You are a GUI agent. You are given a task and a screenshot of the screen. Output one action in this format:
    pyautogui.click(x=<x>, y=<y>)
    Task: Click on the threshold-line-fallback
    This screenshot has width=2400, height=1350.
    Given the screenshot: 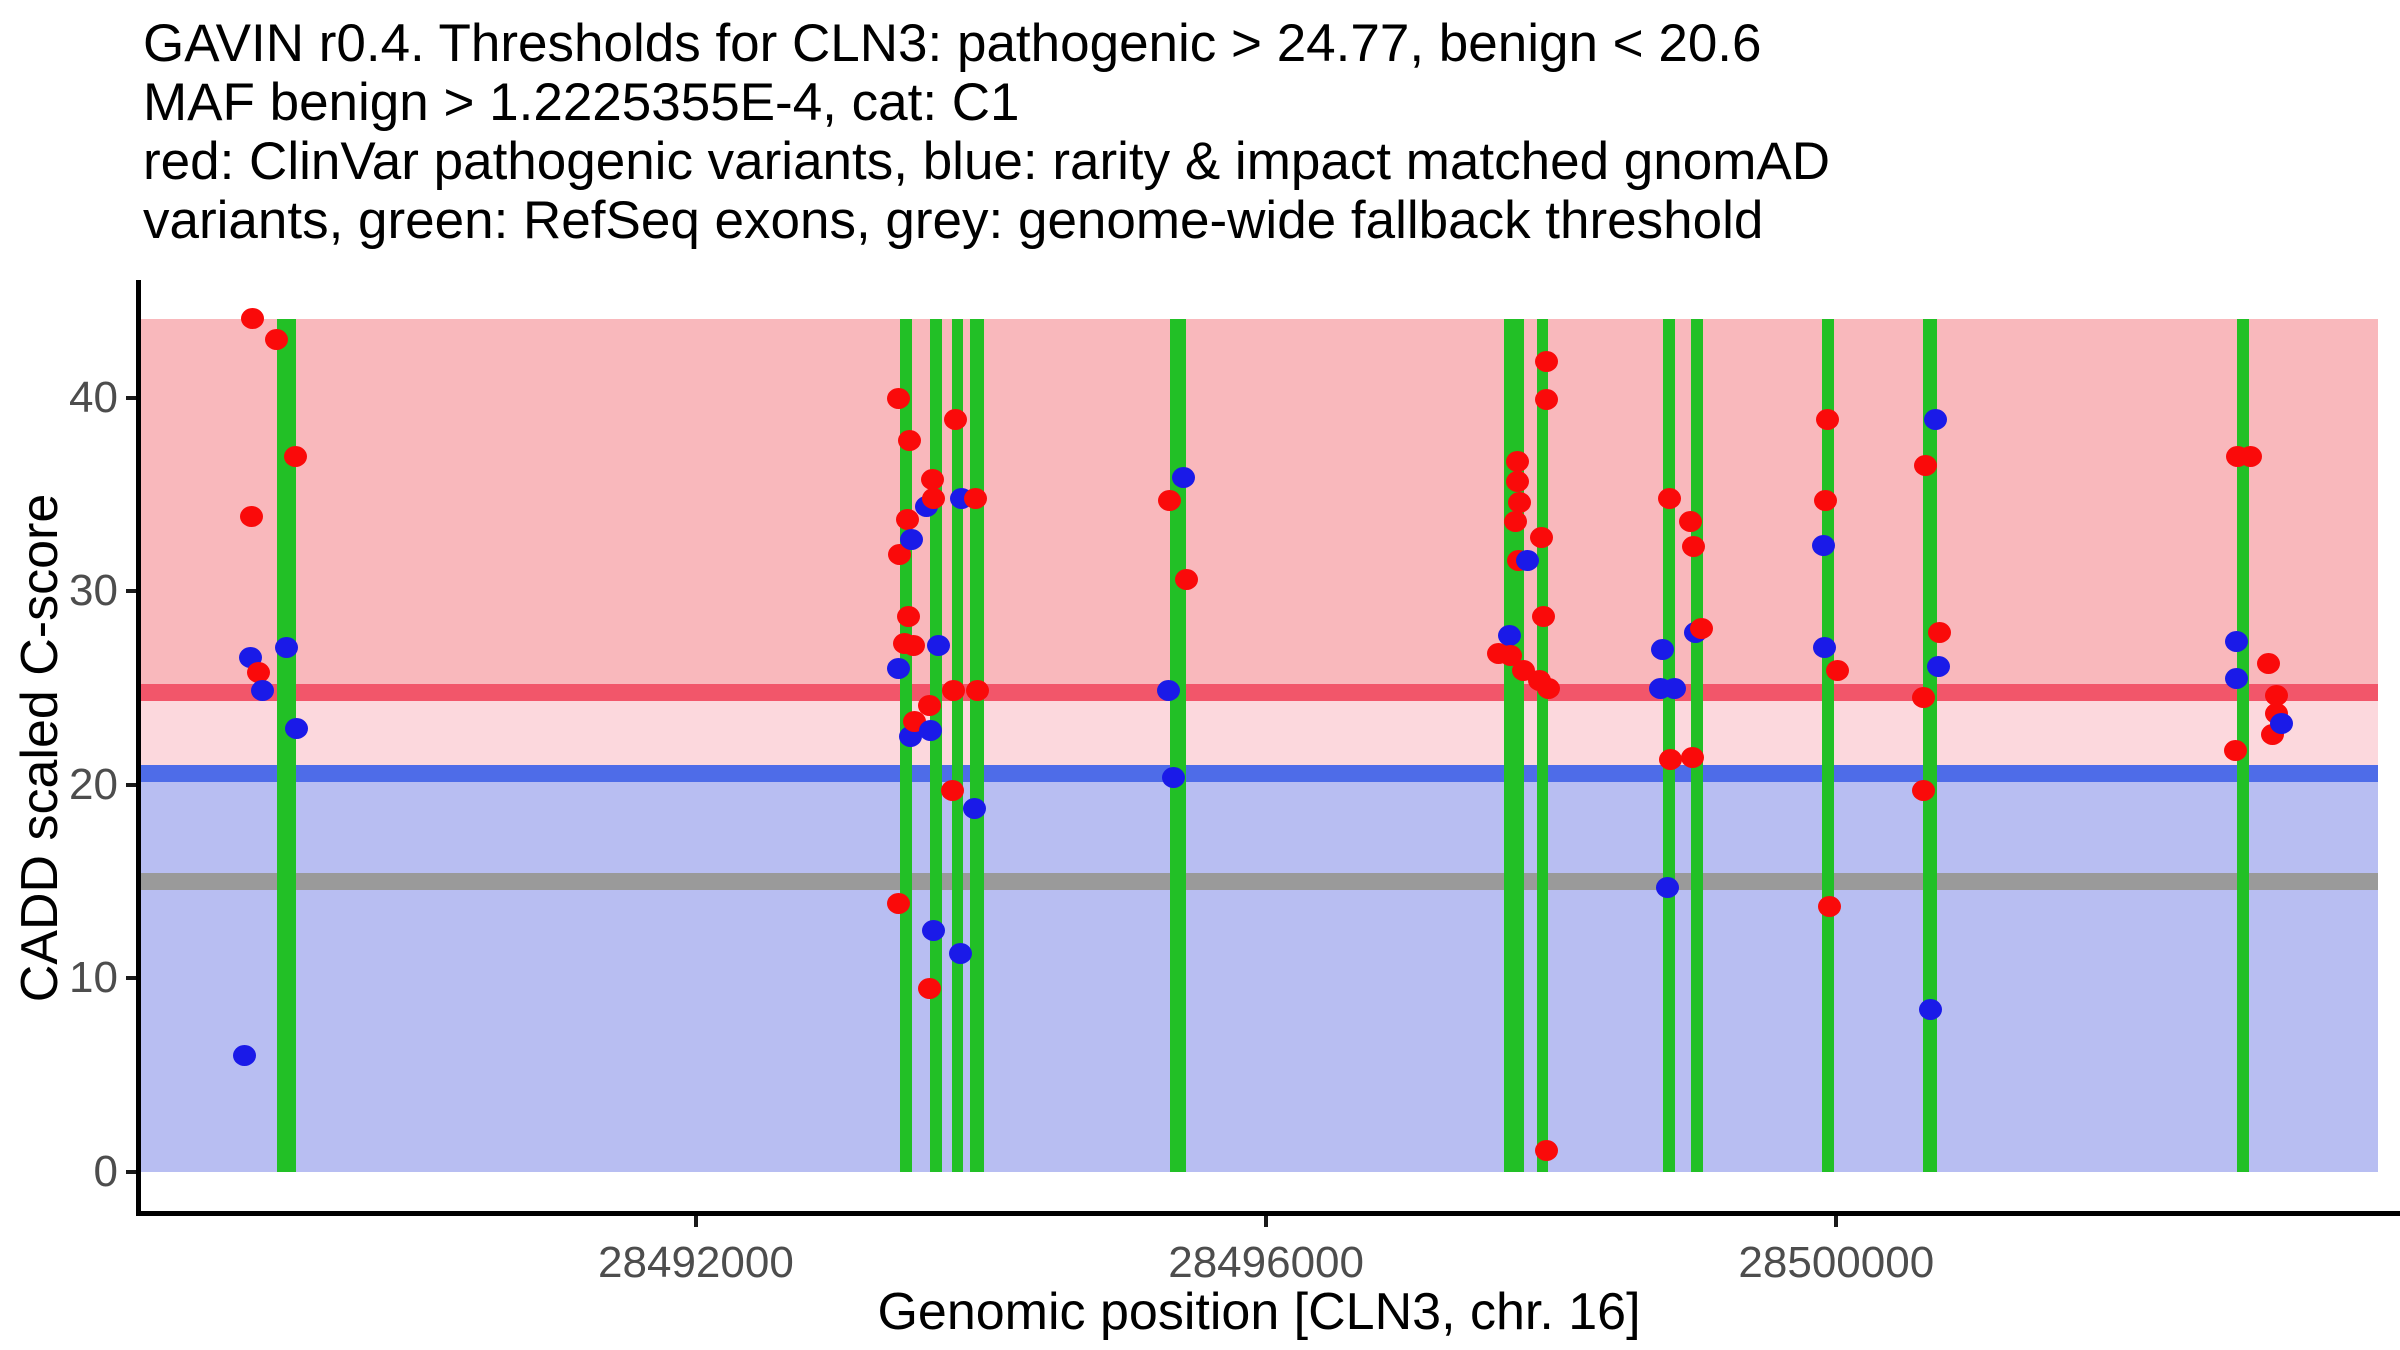 What is the action you would take?
    pyautogui.click(x=1259, y=882)
    